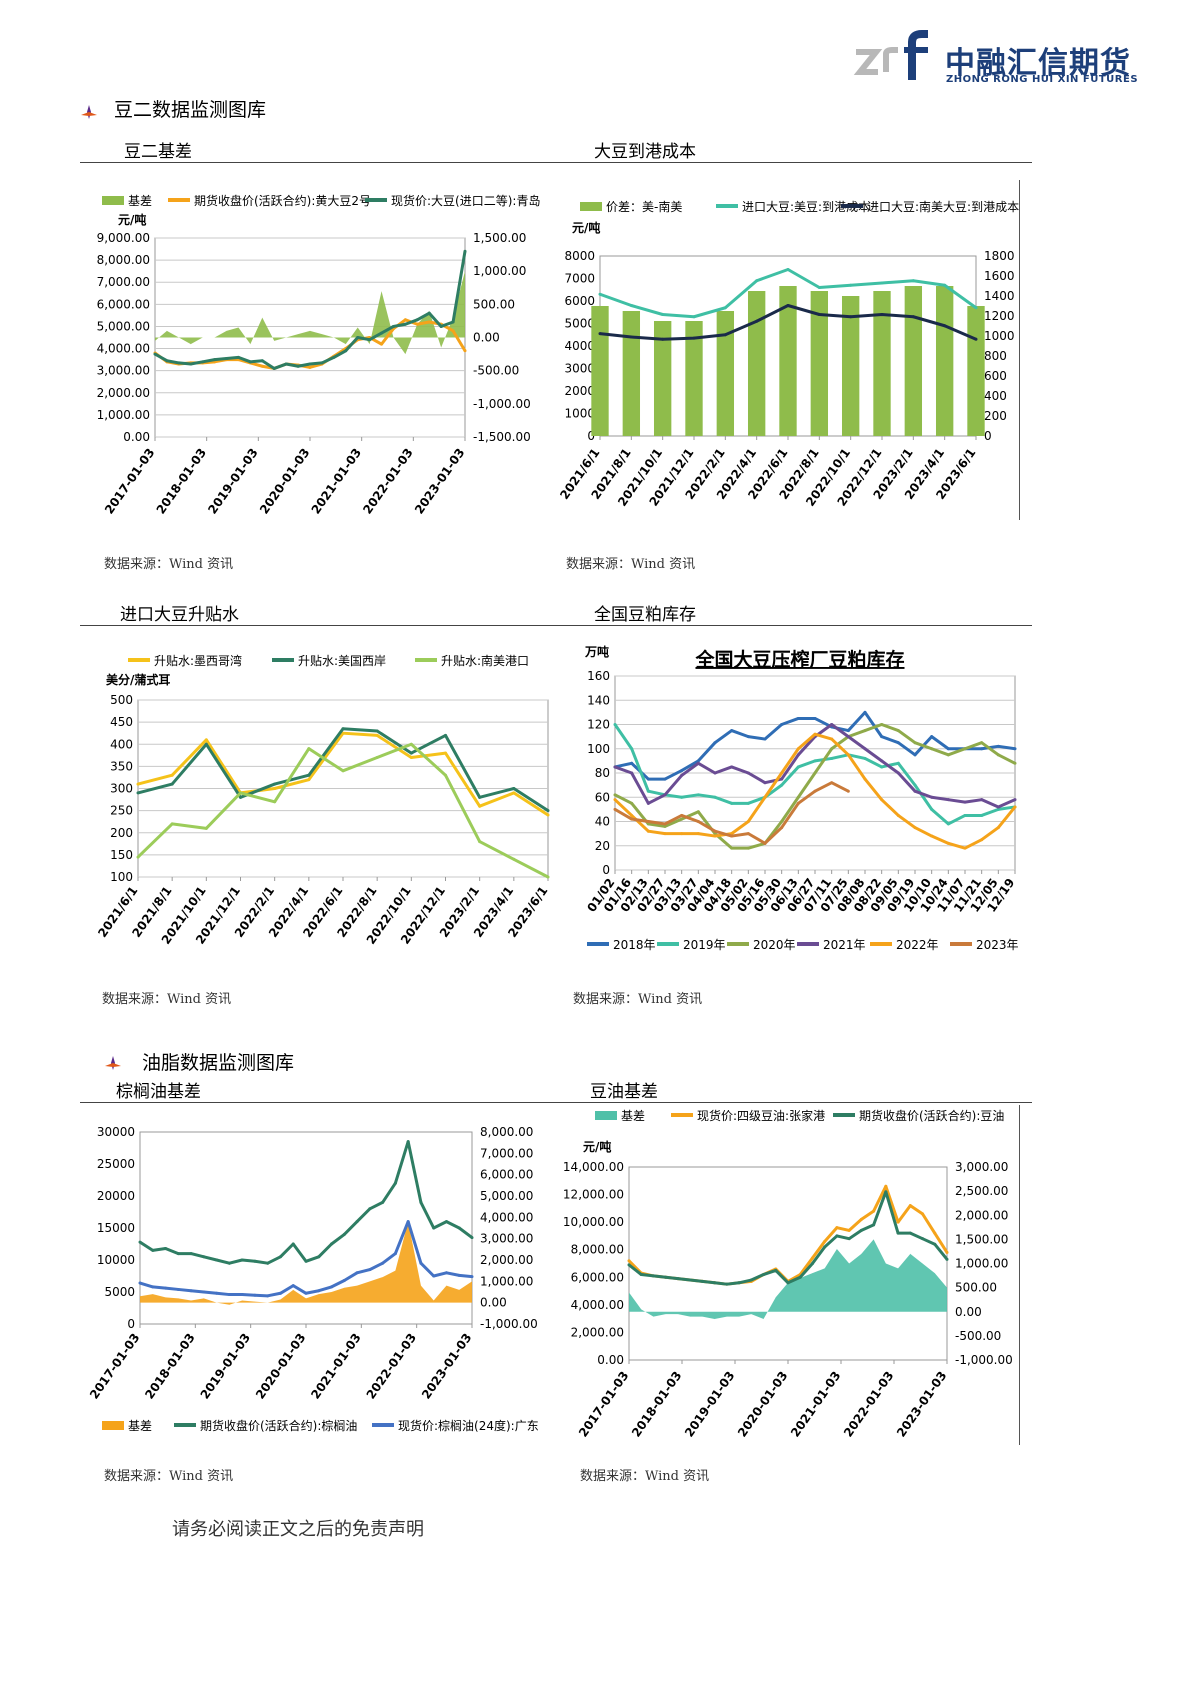 The height and width of the screenshot is (1683, 1190). What do you see at coordinates (506, 1175) in the screenshot?
I see `y2-tick-label: 6,000.00` at bounding box center [506, 1175].